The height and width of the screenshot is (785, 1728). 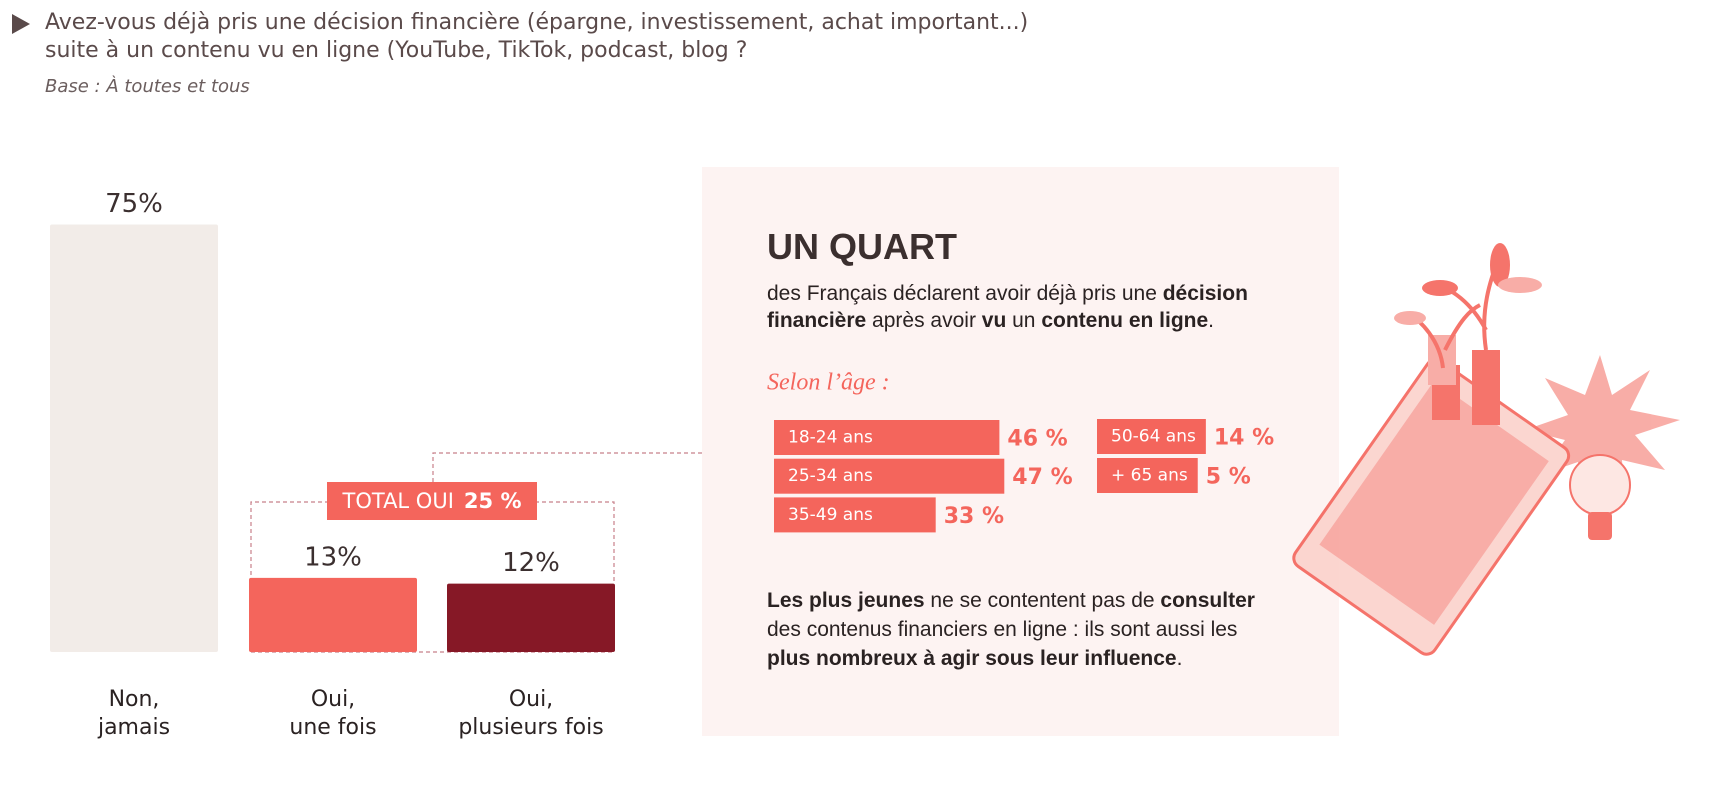 What do you see at coordinates (1228, 477) in the screenshot?
I see `age-value-label: 5 %` at bounding box center [1228, 477].